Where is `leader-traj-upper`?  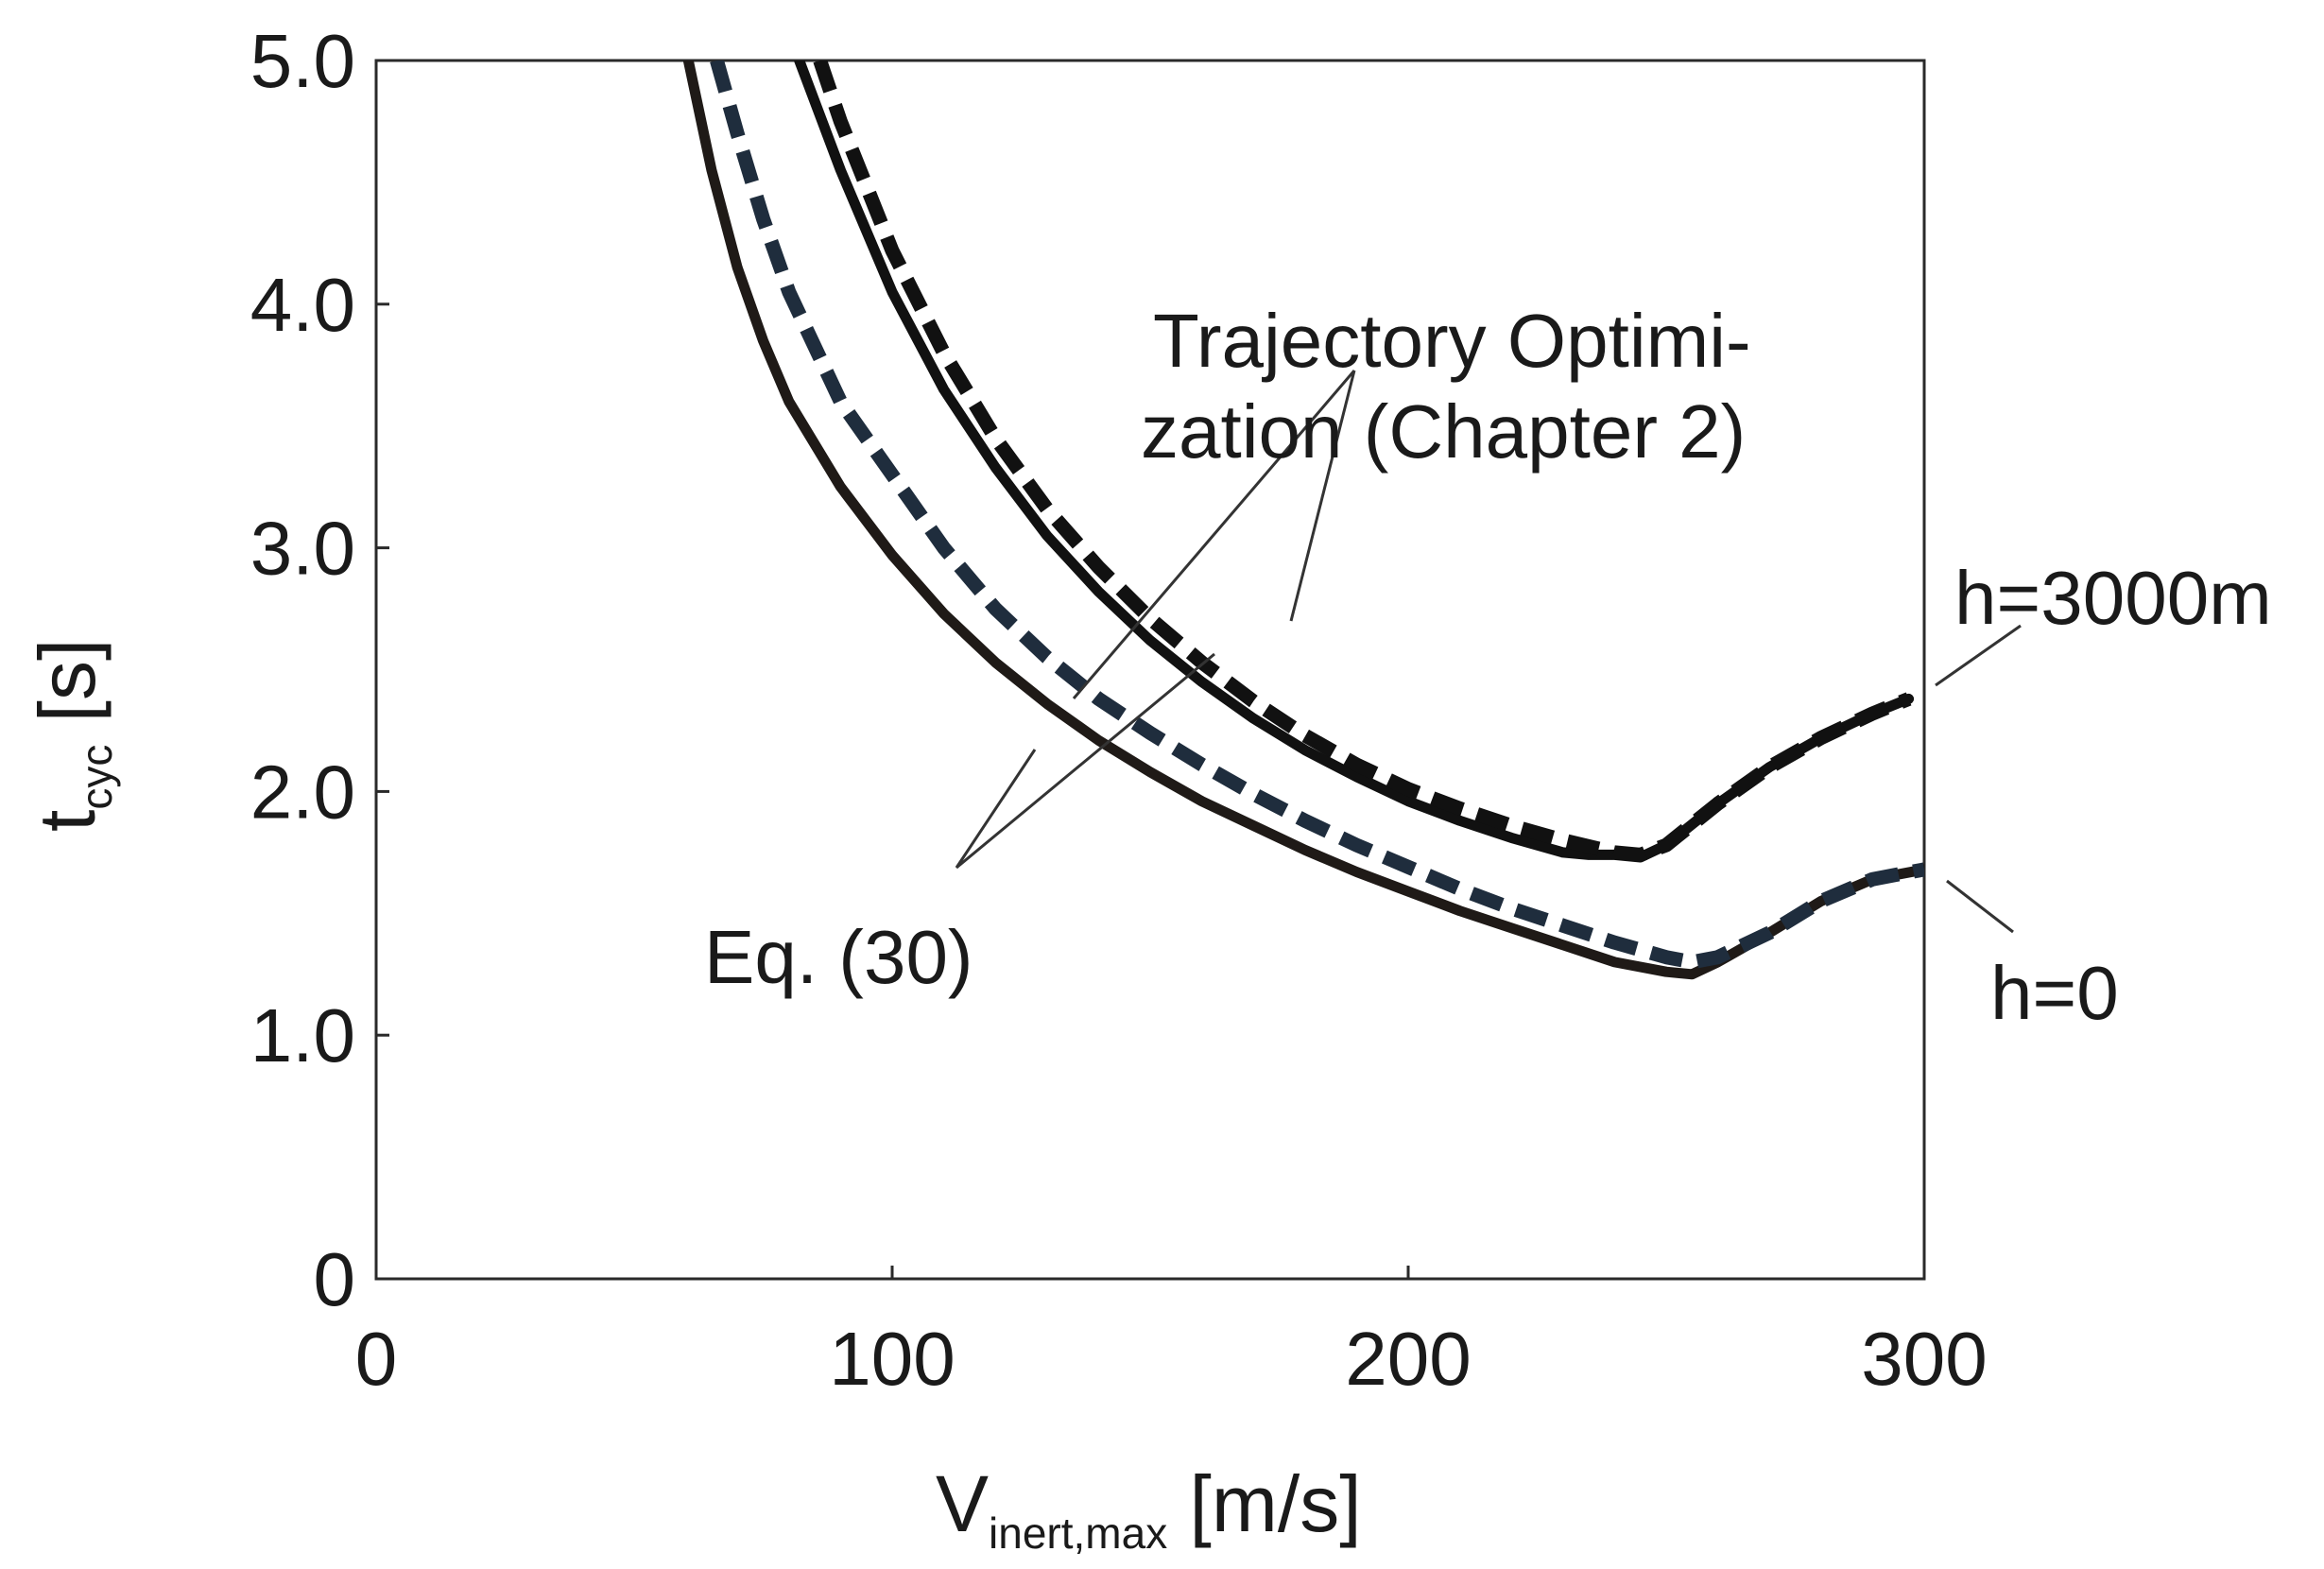
leader-traj-upper is located at coordinates (1214, 534).